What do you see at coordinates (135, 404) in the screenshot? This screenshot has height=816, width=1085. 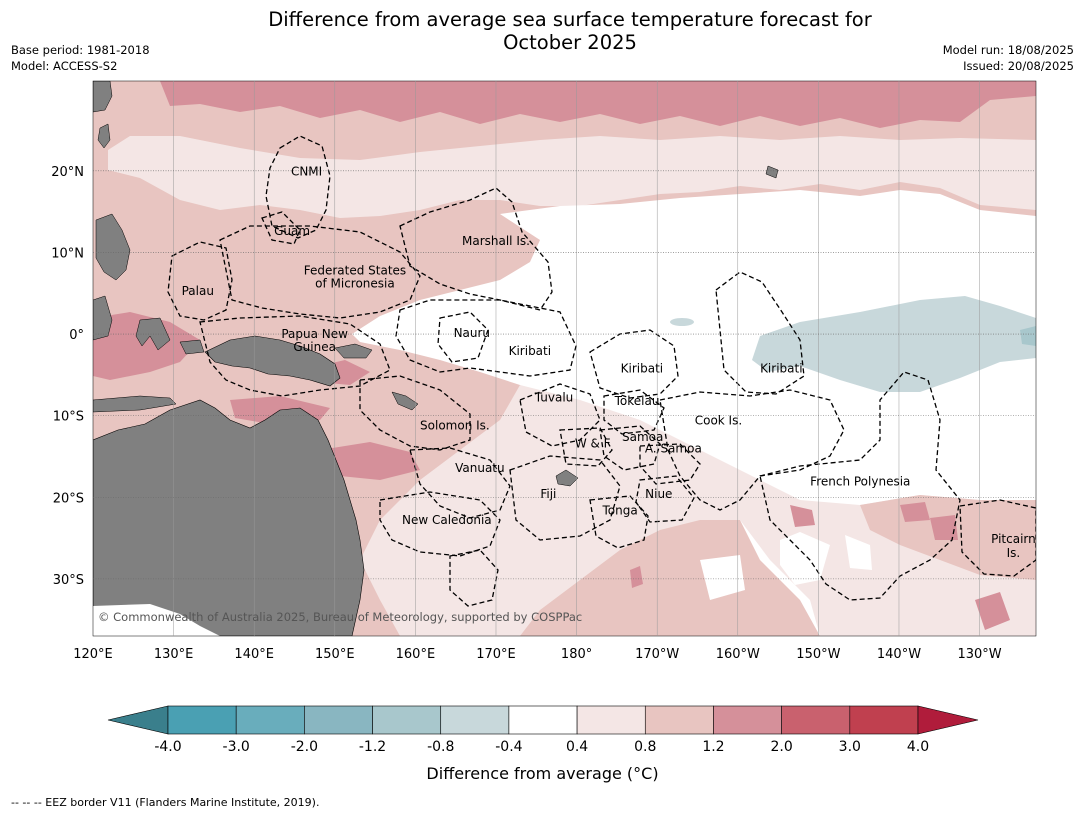 I see `land-lesser-sunda` at bounding box center [135, 404].